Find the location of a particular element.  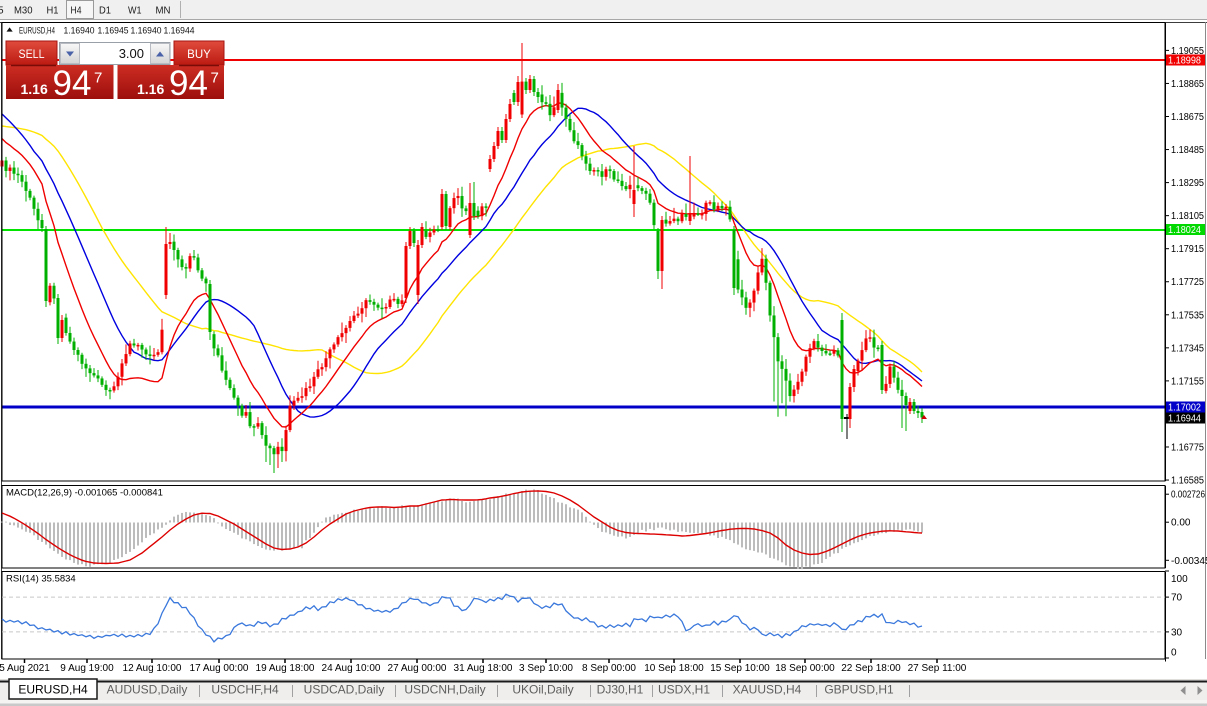

svg-text: M30 is located at coordinates (23, 11).